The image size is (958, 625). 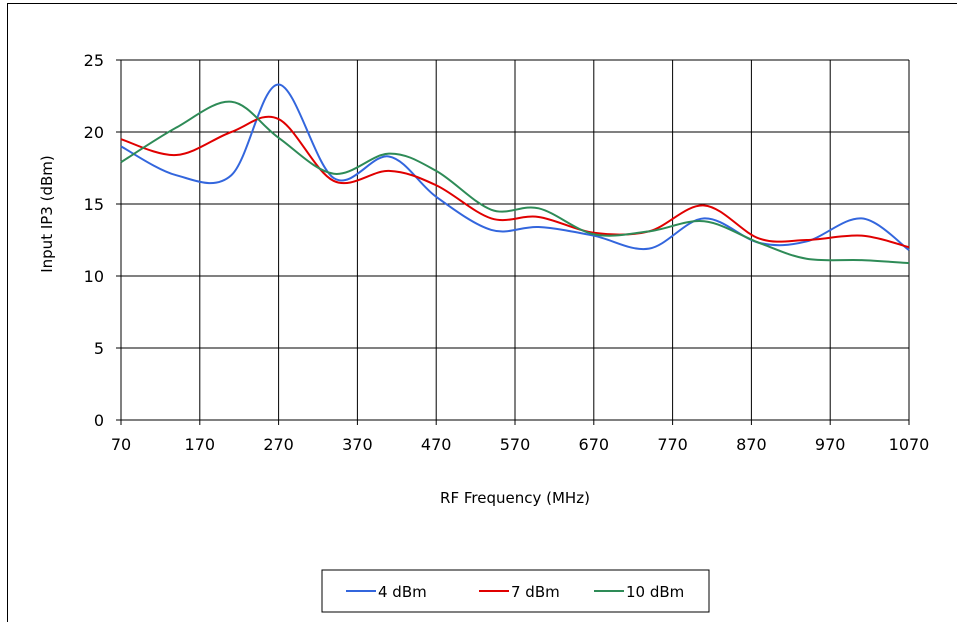 I want to click on y-tick-labels: 0 5 10 15 20 25, so click(x=94, y=240).